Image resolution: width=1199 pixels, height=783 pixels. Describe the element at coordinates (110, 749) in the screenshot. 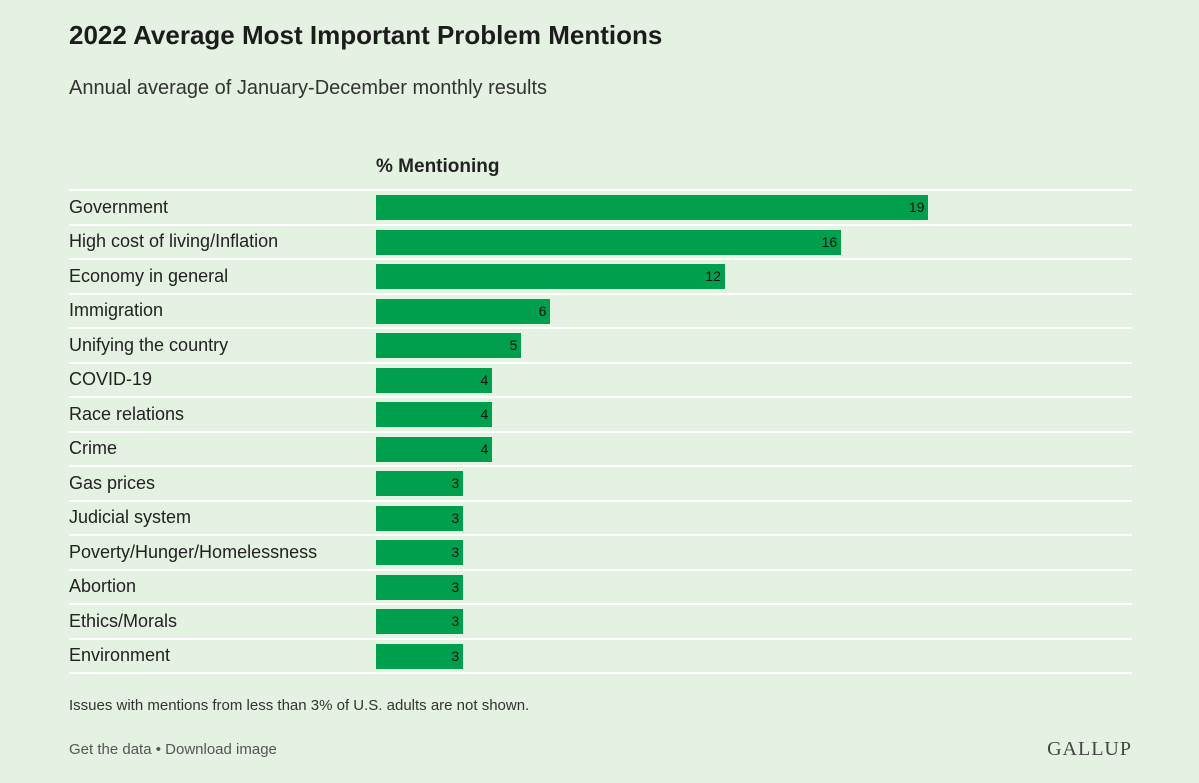

I see `get-data-link: Get the data` at that location.